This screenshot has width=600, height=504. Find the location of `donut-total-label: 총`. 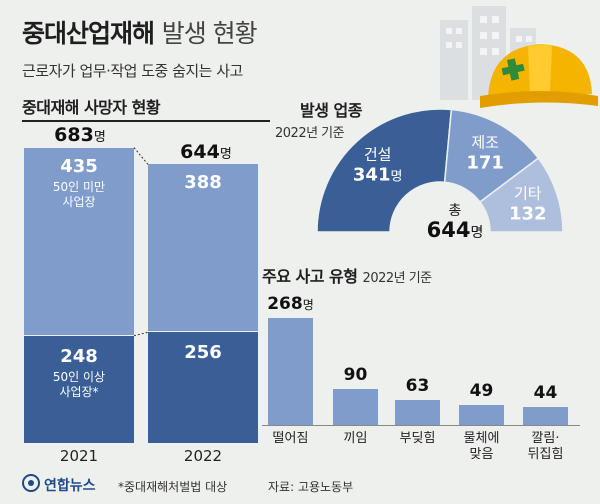

donut-total-label: 총 is located at coordinates (455, 211).